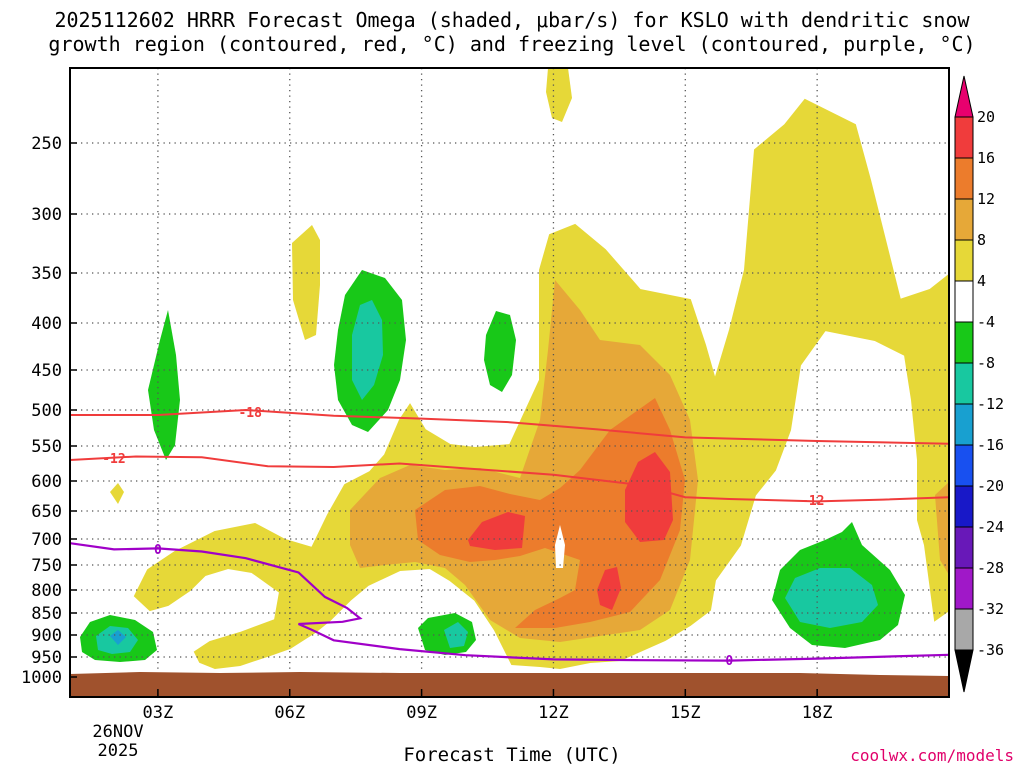 This screenshot has width=1024, height=768. Describe the element at coordinates (559, 95) in the screenshot. I see `omega-yellow-top` at that location.